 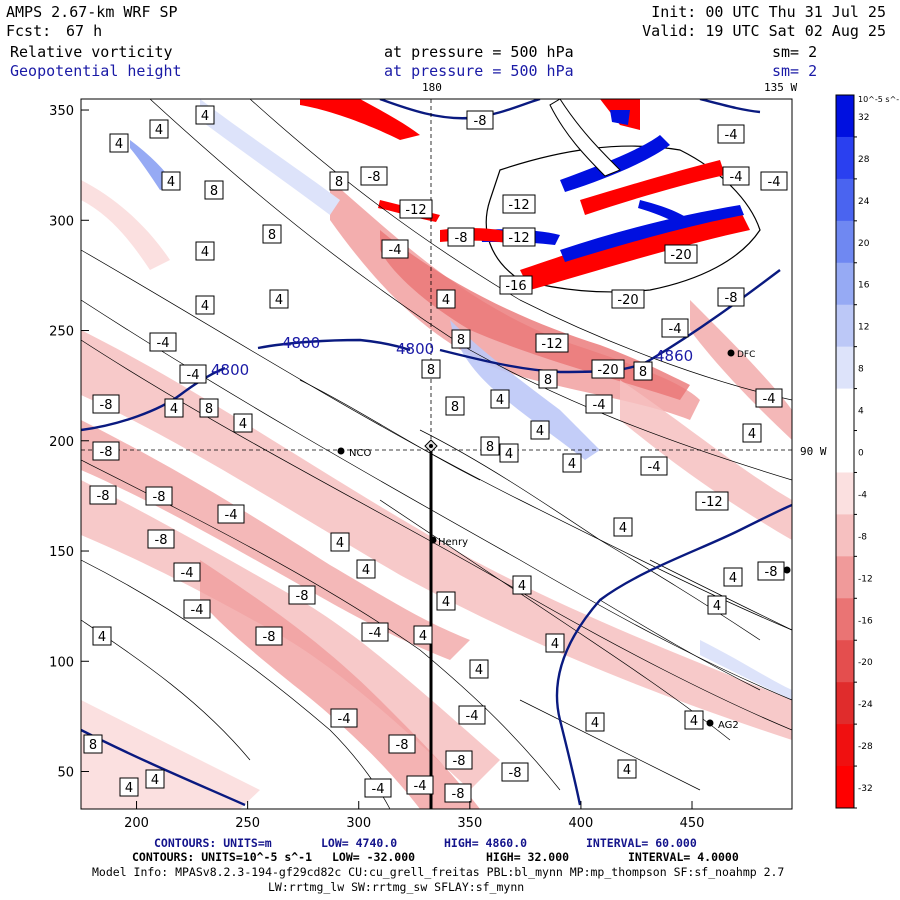 I want to click on x-axis: 200 250 300 350 400 450, so click(x=414, y=816).